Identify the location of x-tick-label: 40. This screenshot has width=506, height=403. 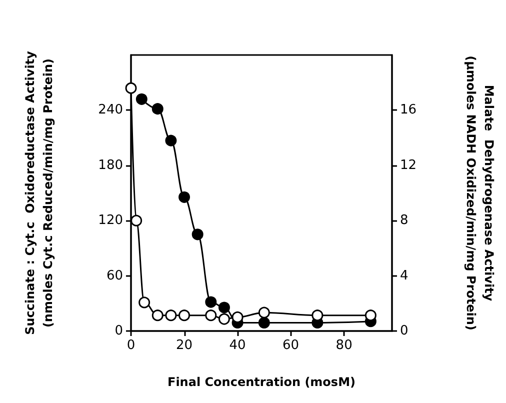
(237, 345).